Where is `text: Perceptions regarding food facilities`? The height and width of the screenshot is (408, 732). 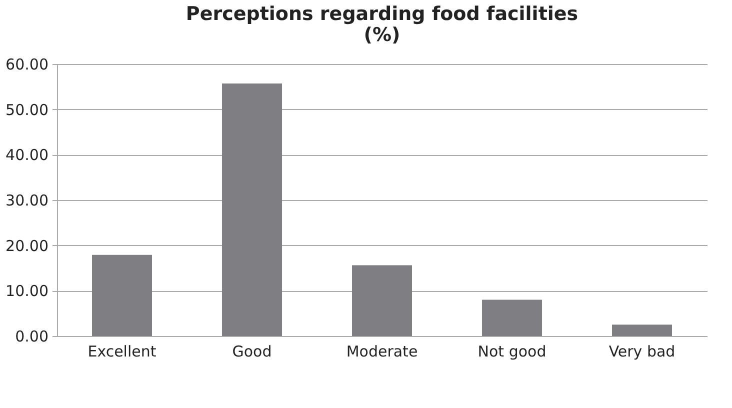
text: Perceptions regarding food facilities is located at coordinates (382, 14).